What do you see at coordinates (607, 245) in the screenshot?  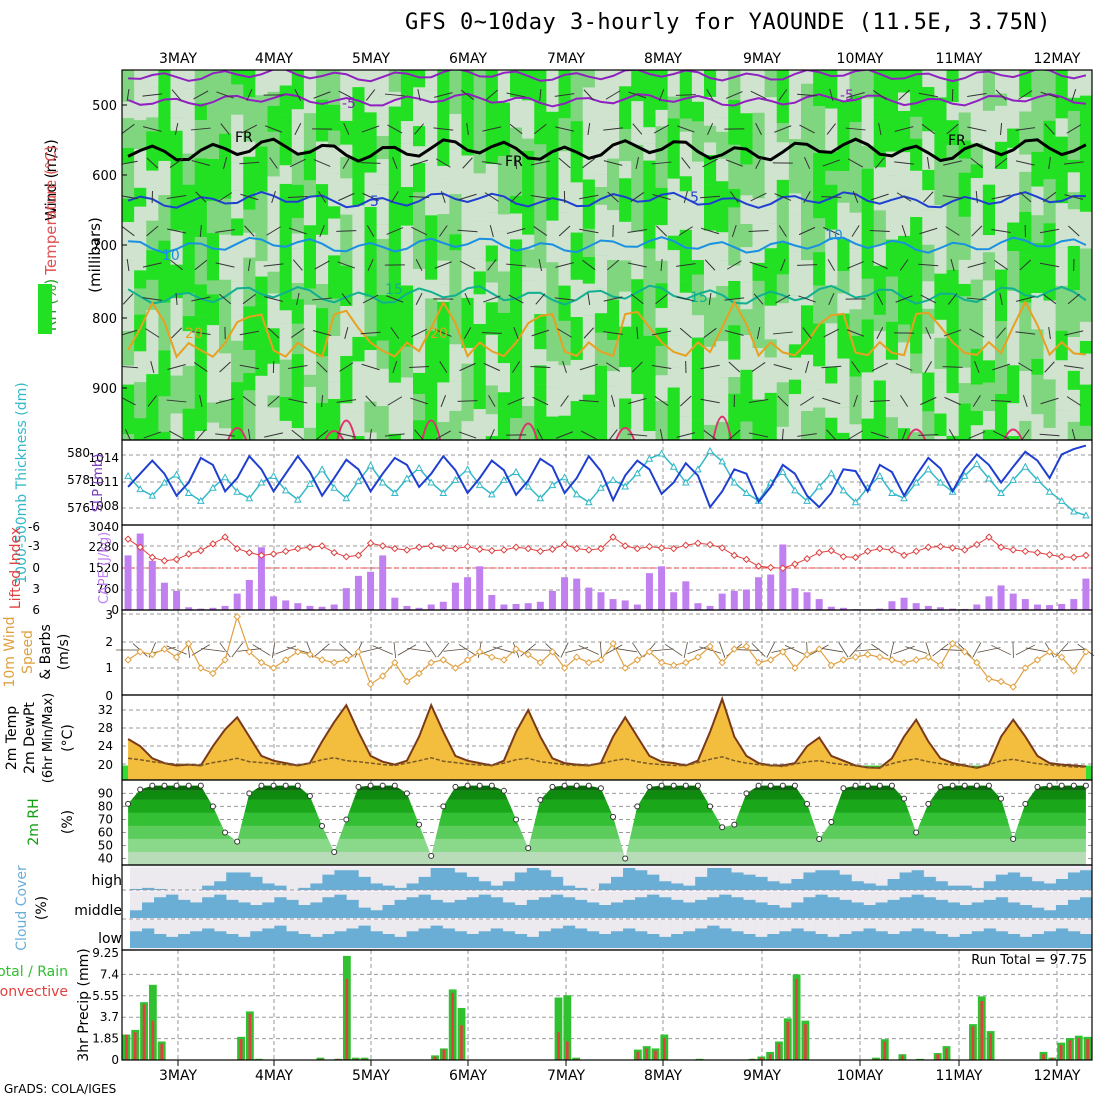 I see `temperature-contour` at bounding box center [607, 245].